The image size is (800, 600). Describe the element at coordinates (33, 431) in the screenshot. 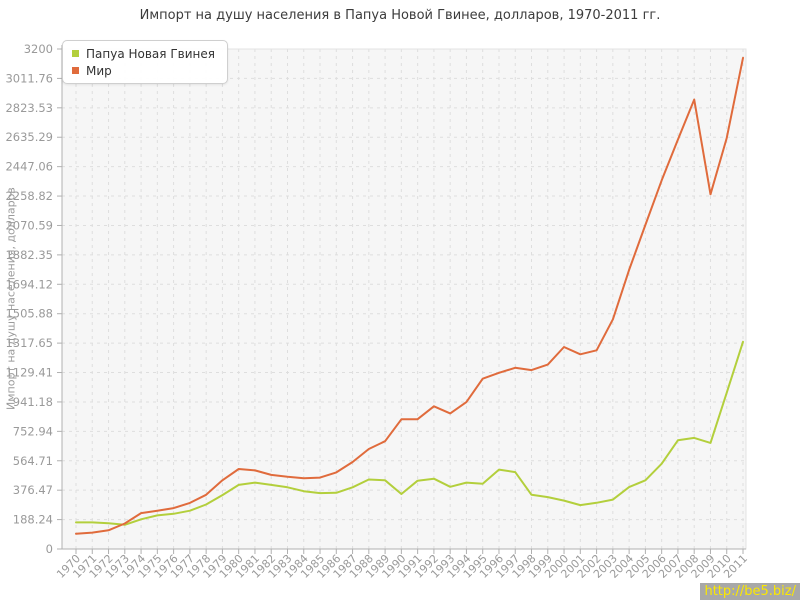

I see `svg-text: 752.94` at that location.